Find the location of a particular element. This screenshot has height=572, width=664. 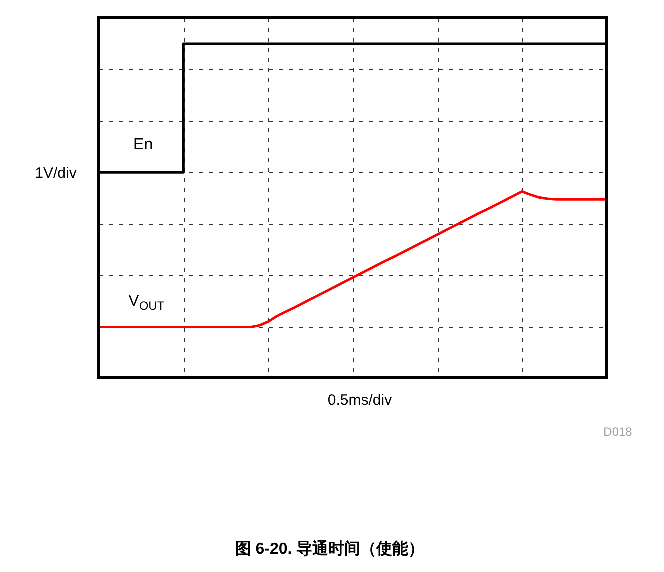

text: 图 6-20. 导通时间（使能） is located at coordinates (330, 549).